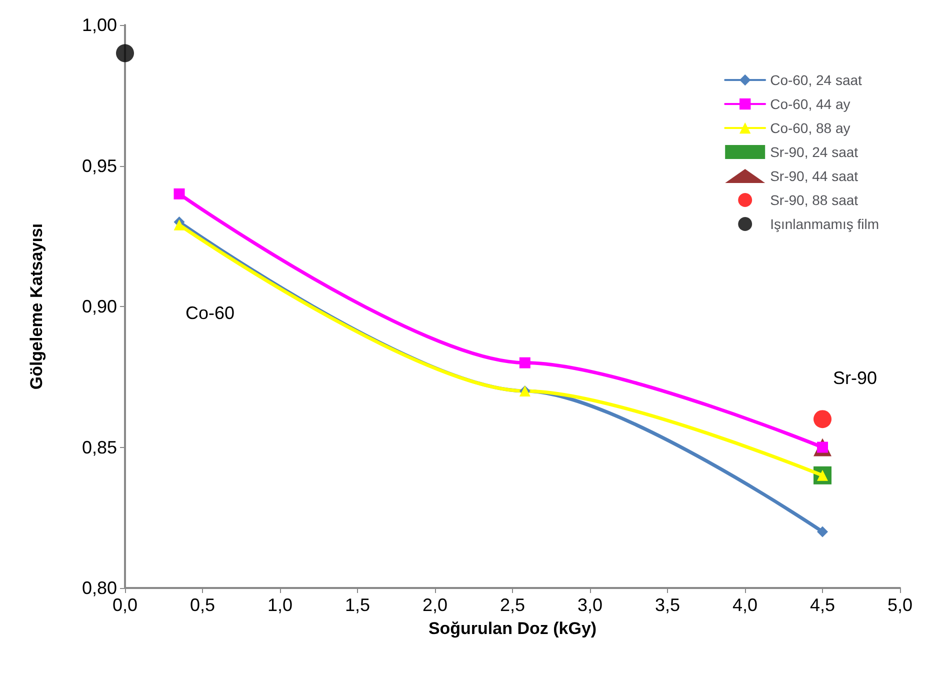 This screenshot has width=932, height=681. I want to click on y-axis-title: Gölgeleme Katsayısı, so click(36, 306).